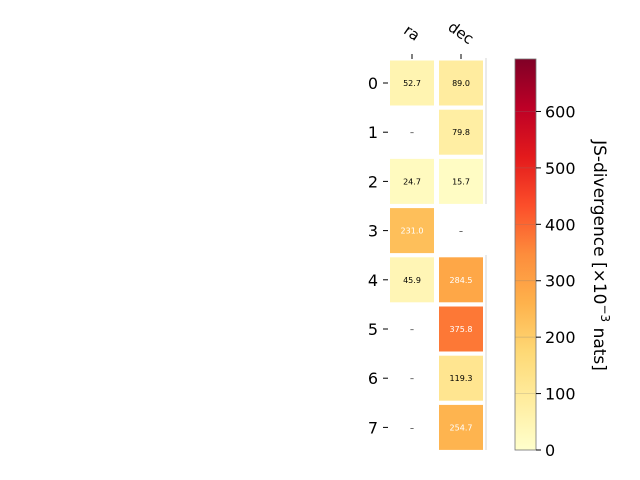 The height and width of the screenshot is (480, 640). I want to click on colorbar-label-unit: nats], so click(599, 346).